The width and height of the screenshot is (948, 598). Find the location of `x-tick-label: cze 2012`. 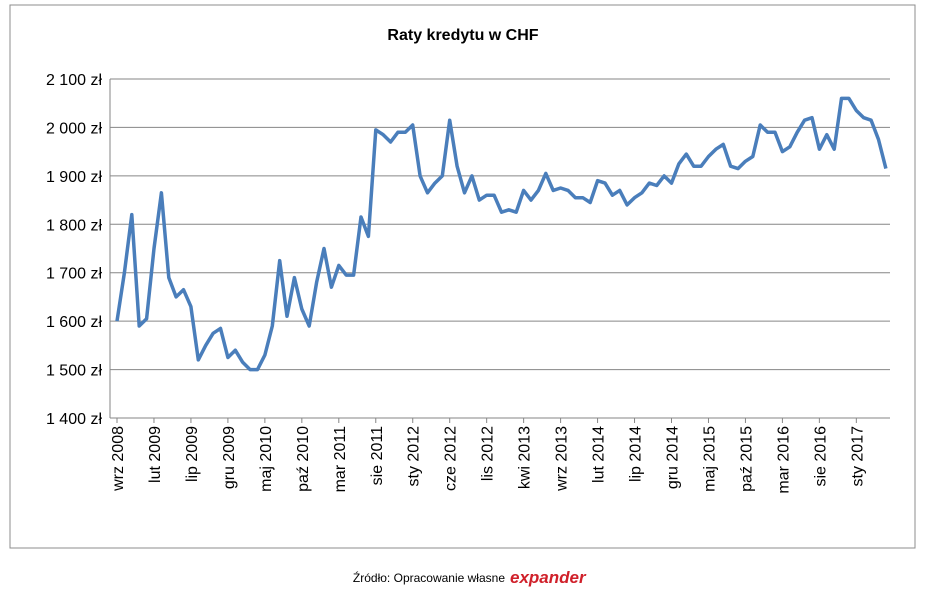

x-tick-label: cze 2012 is located at coordinates (451, 458).